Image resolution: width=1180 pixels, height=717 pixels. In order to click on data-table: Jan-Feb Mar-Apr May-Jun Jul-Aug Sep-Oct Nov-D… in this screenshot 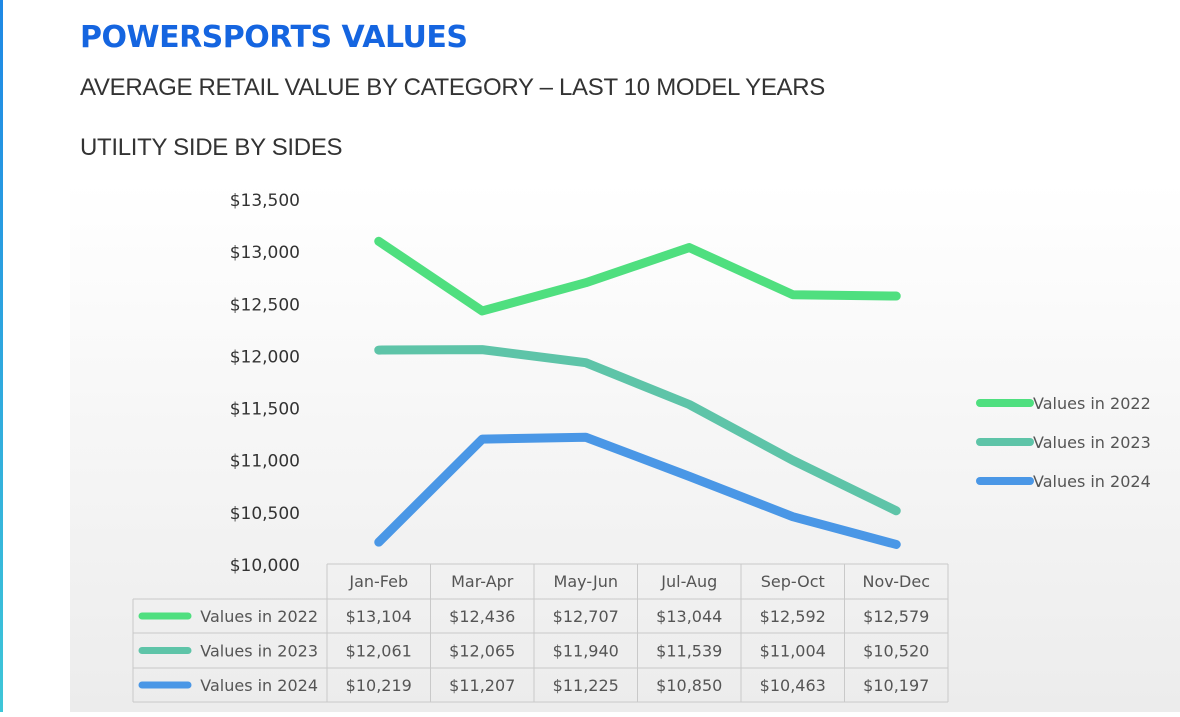, I will do `click(540, 633)`.